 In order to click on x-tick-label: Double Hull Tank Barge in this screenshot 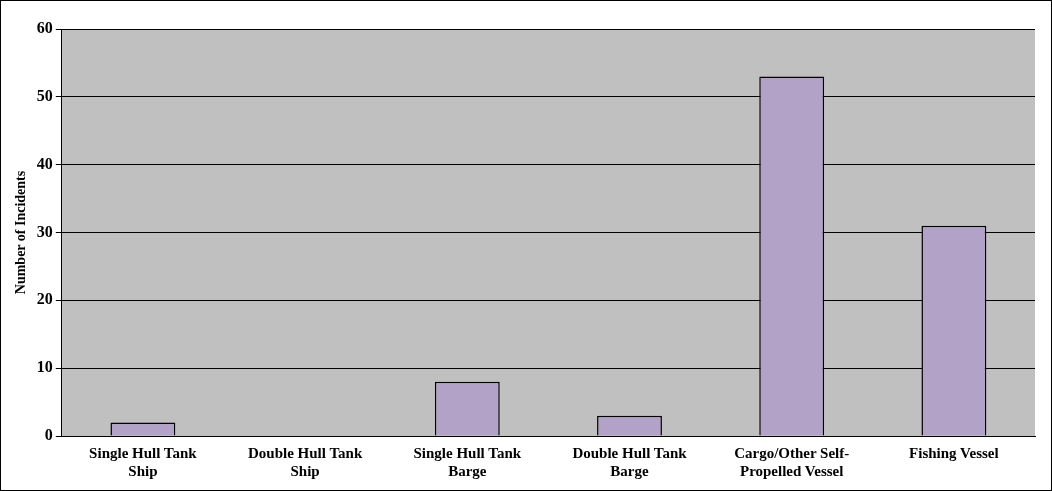, I will do `click(630, 461)`.